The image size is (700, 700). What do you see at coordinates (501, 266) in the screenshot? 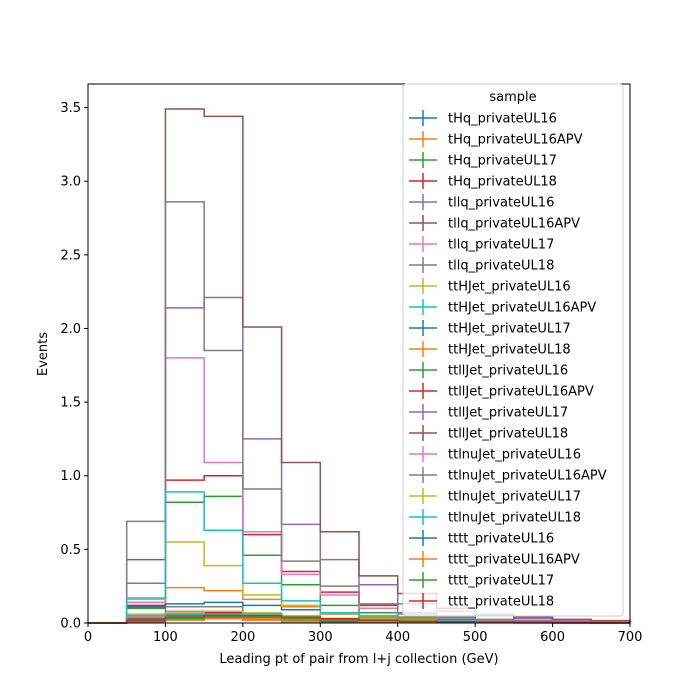
I see `legend-label-7: tllq_privateUL18` at bounding box center [501, 266].